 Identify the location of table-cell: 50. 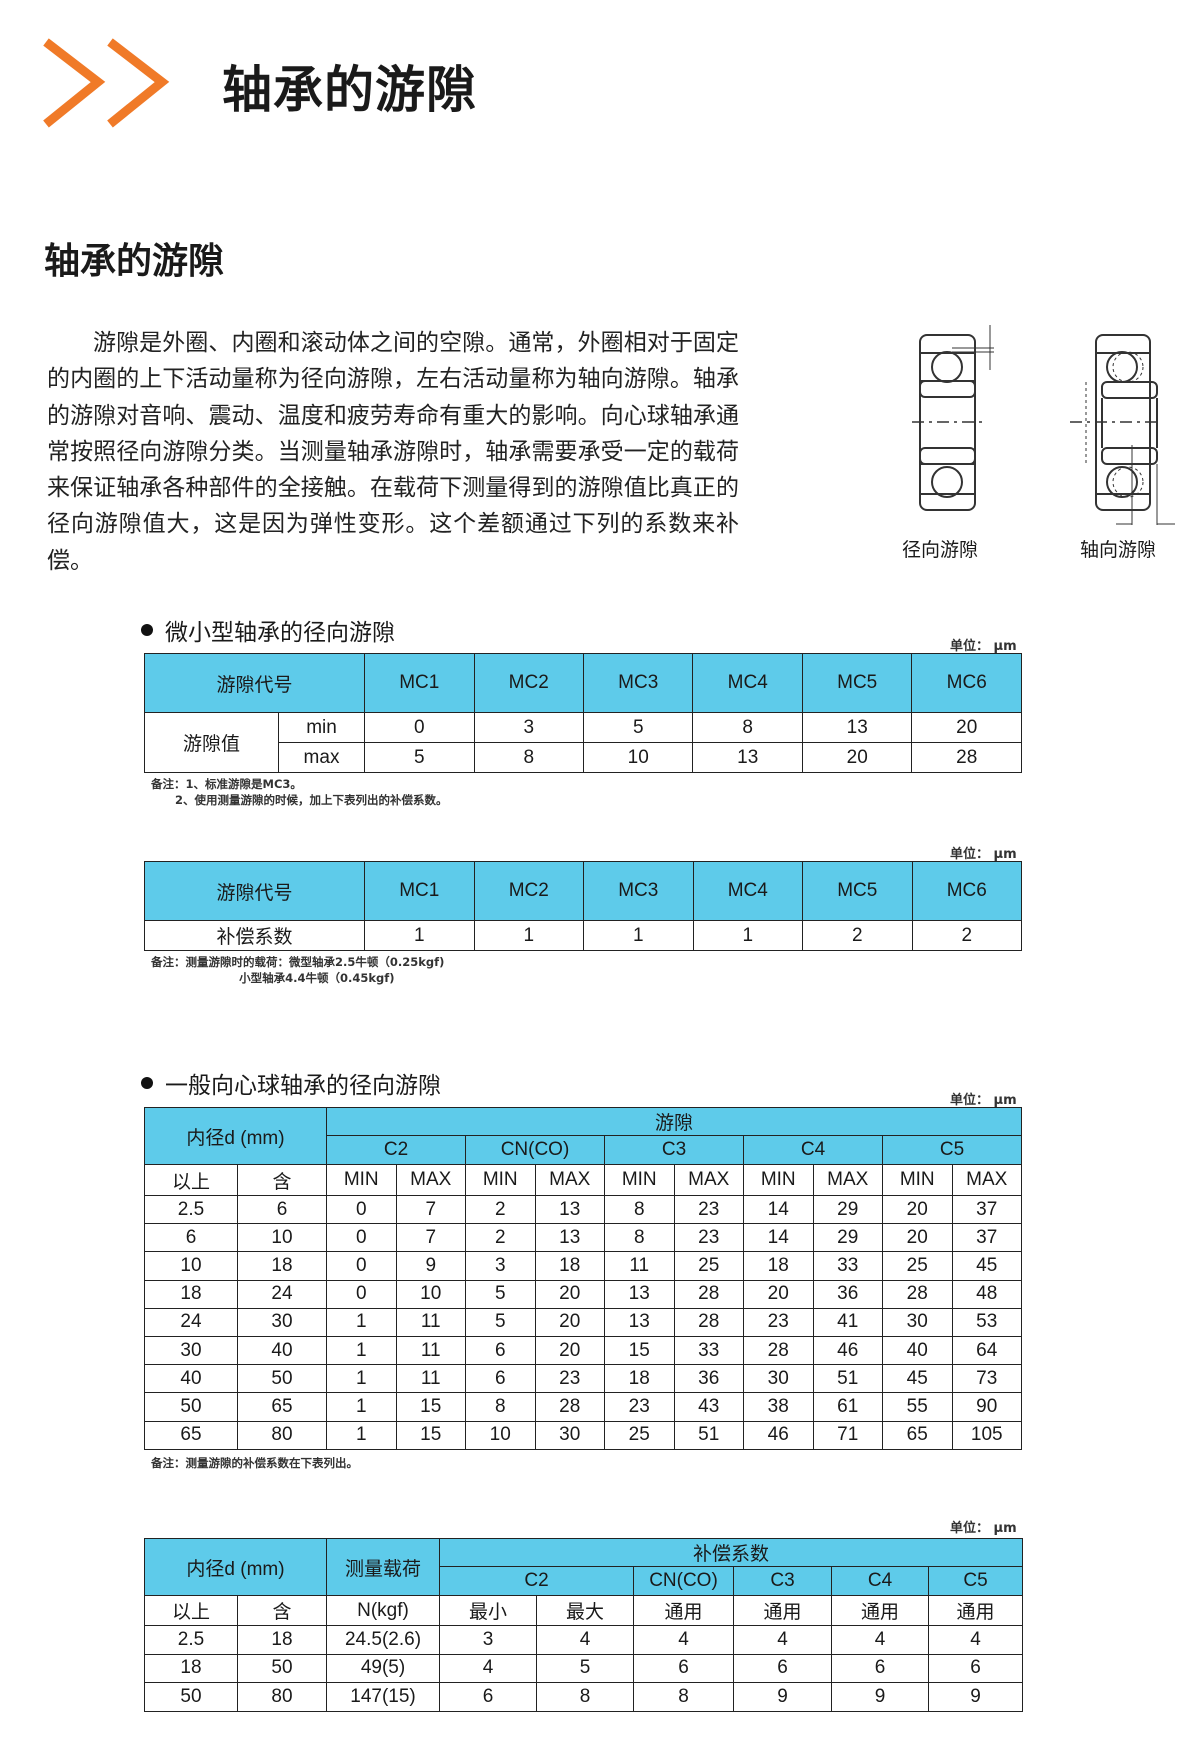
(191, 1697).